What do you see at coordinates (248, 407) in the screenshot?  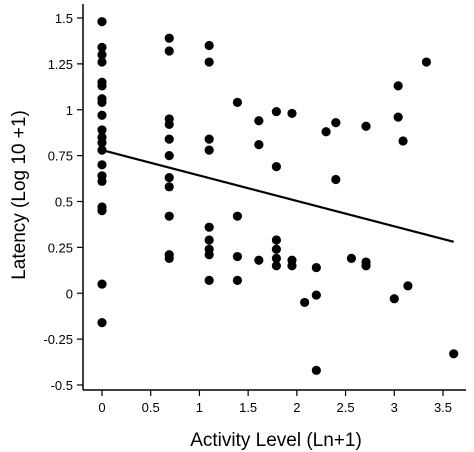 I see `x-tick-label: 1.5` at bounding box center [248, 407].